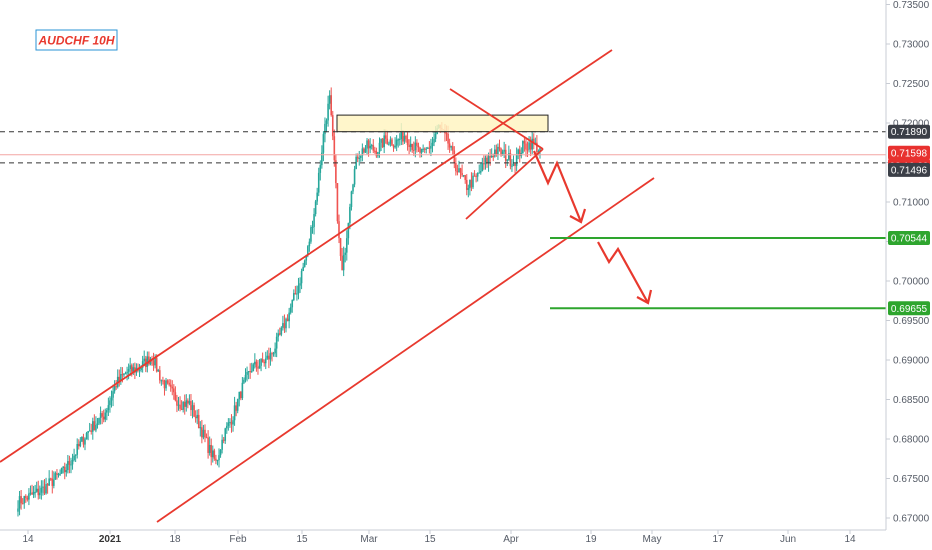 This screenshot has height=550, width=932. I want to click on resistance-price-tag-bg, so click(909, 131).